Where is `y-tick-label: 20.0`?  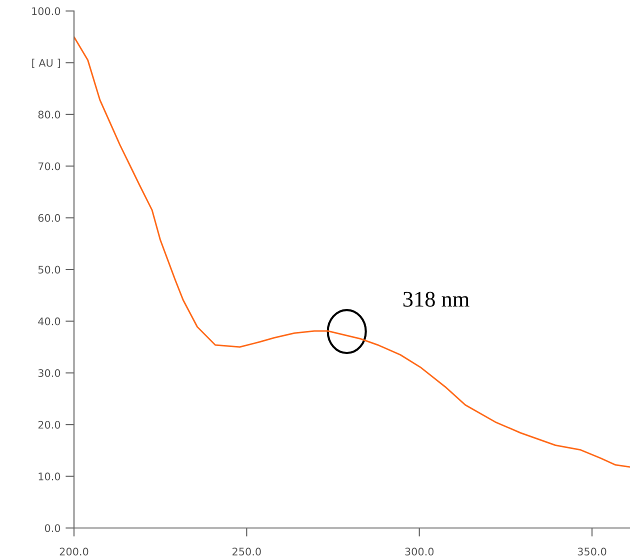 y-tick-label: 20.0 is located at coordinates (49, 424).